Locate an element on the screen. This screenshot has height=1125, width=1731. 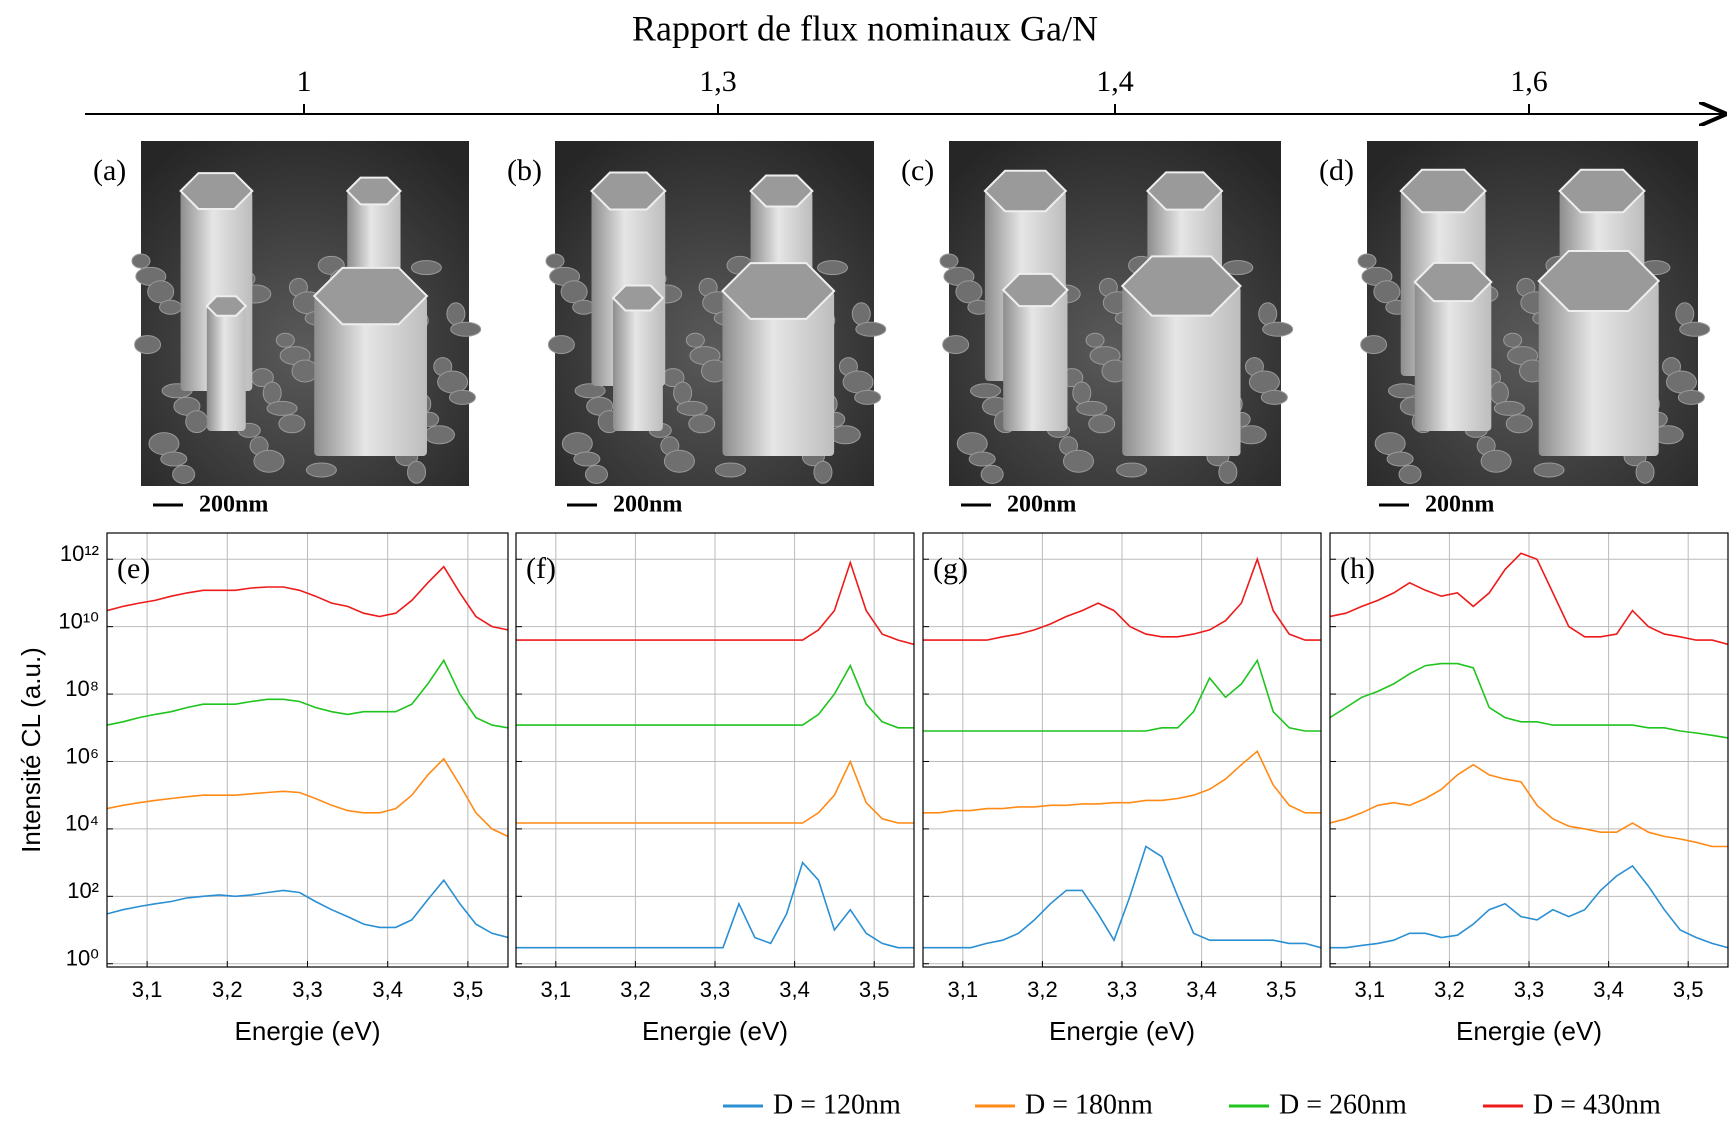
plot-frame is located at coordinates (715, 750).